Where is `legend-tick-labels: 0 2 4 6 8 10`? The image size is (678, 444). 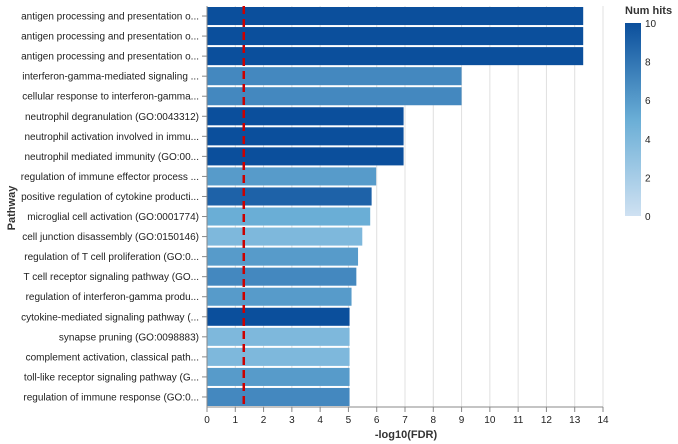 legend-tick-labels: 0 2 4 6 8 10 is located at coordinates (651, 121).